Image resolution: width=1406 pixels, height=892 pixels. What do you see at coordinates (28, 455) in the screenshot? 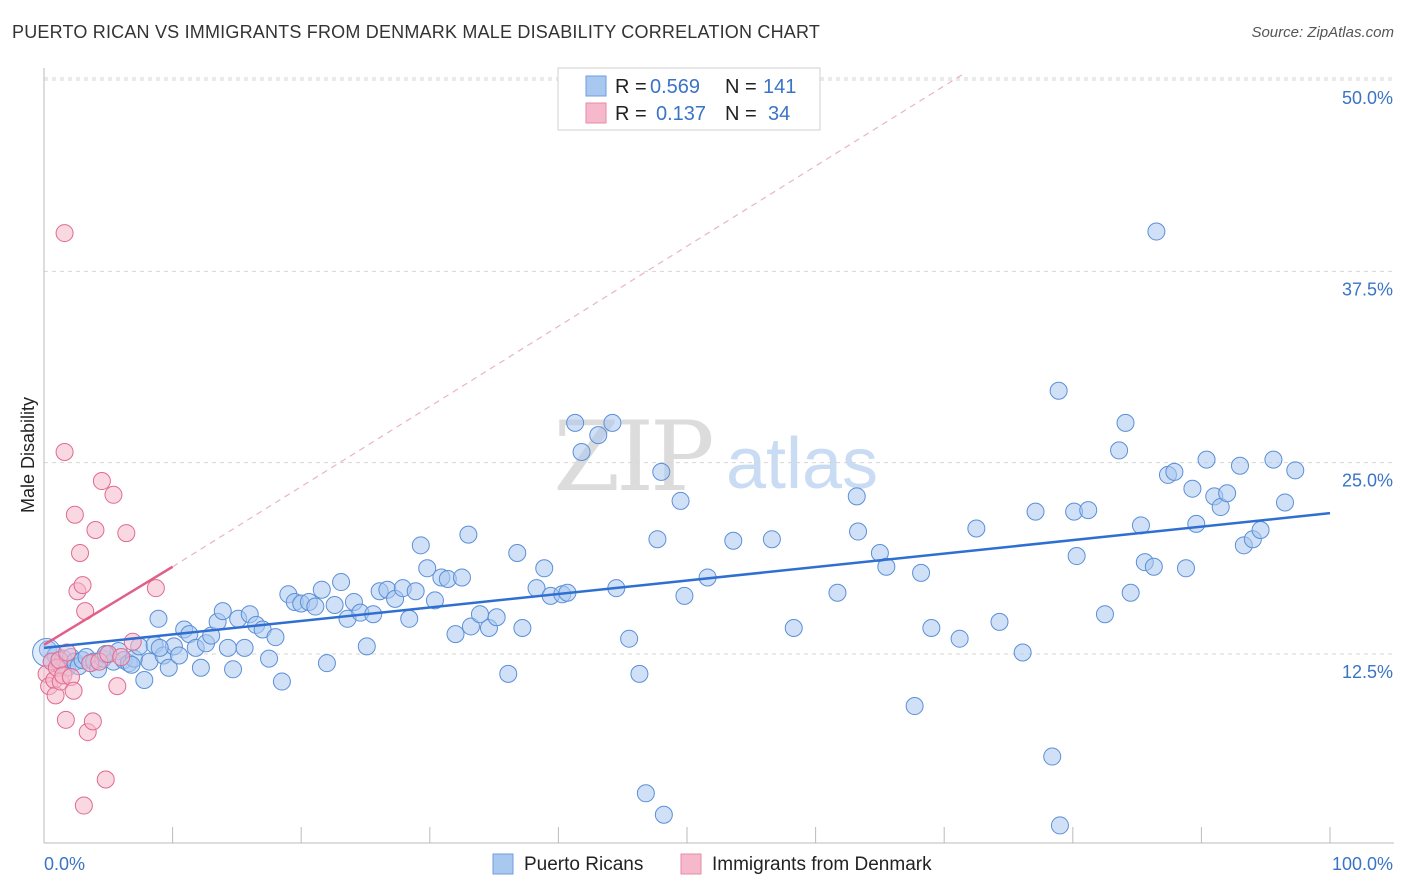
I see `y-axis-title: Male Disability` at bounding box center [28, 455].